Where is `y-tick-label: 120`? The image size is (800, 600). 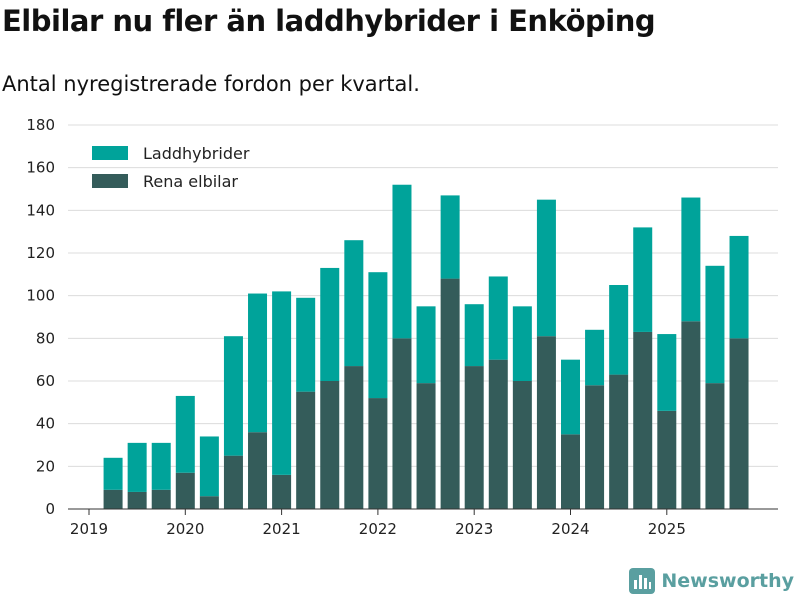 y-tick-label: 120 is located at coordinates (40, 253).